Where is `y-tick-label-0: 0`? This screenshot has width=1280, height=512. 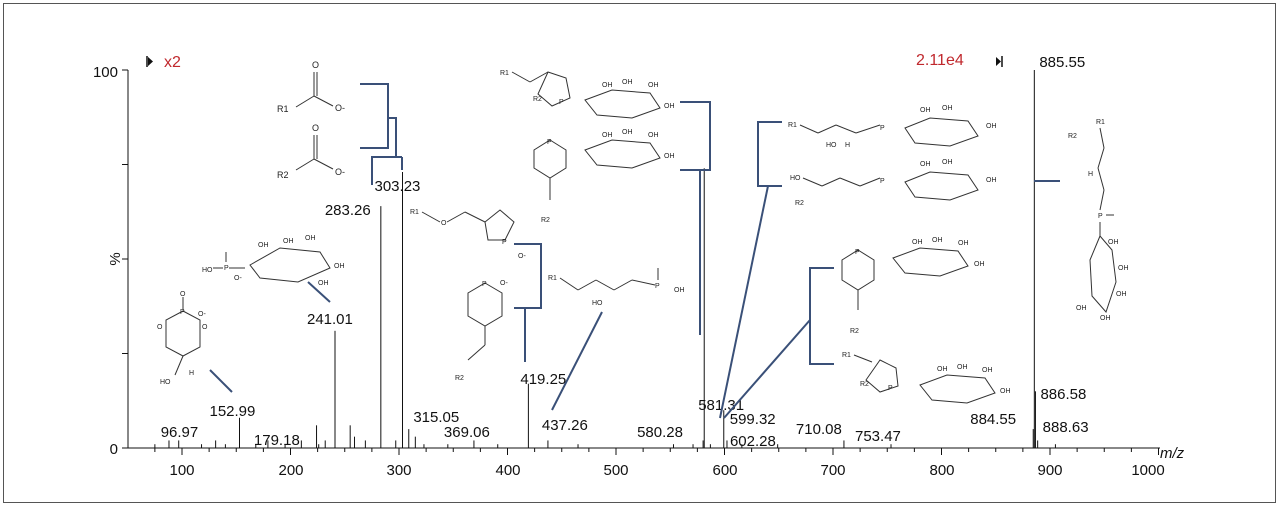 y-tick-label-0: 0 is located at coordinates (114, 449).